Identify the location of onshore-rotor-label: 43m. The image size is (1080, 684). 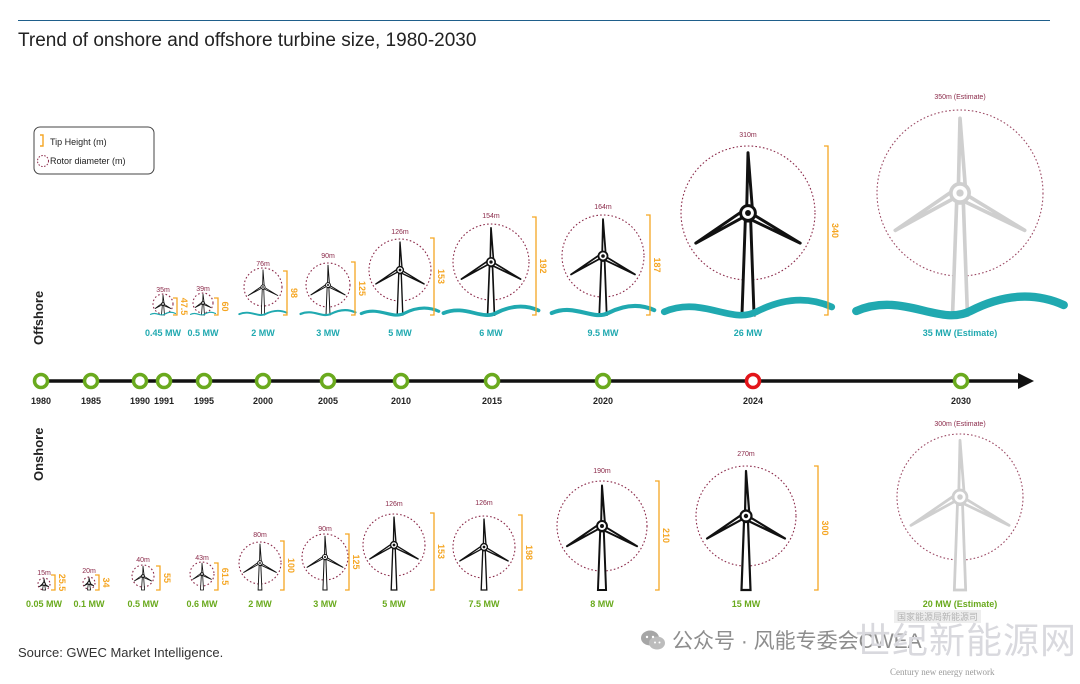
(202, 558).